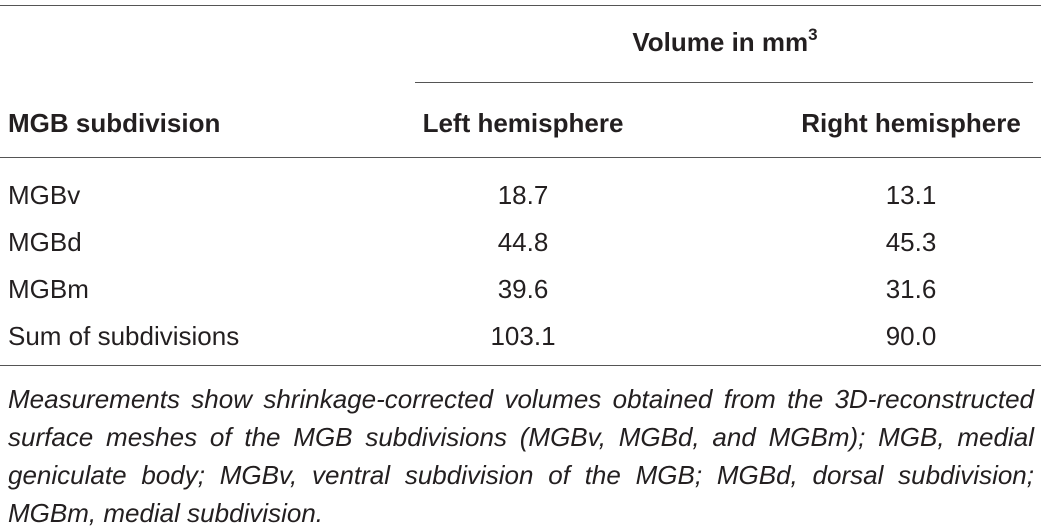 This screenshot has height=532, width=1041. I want to click on cell-value: 90.0, so click(911, 336).